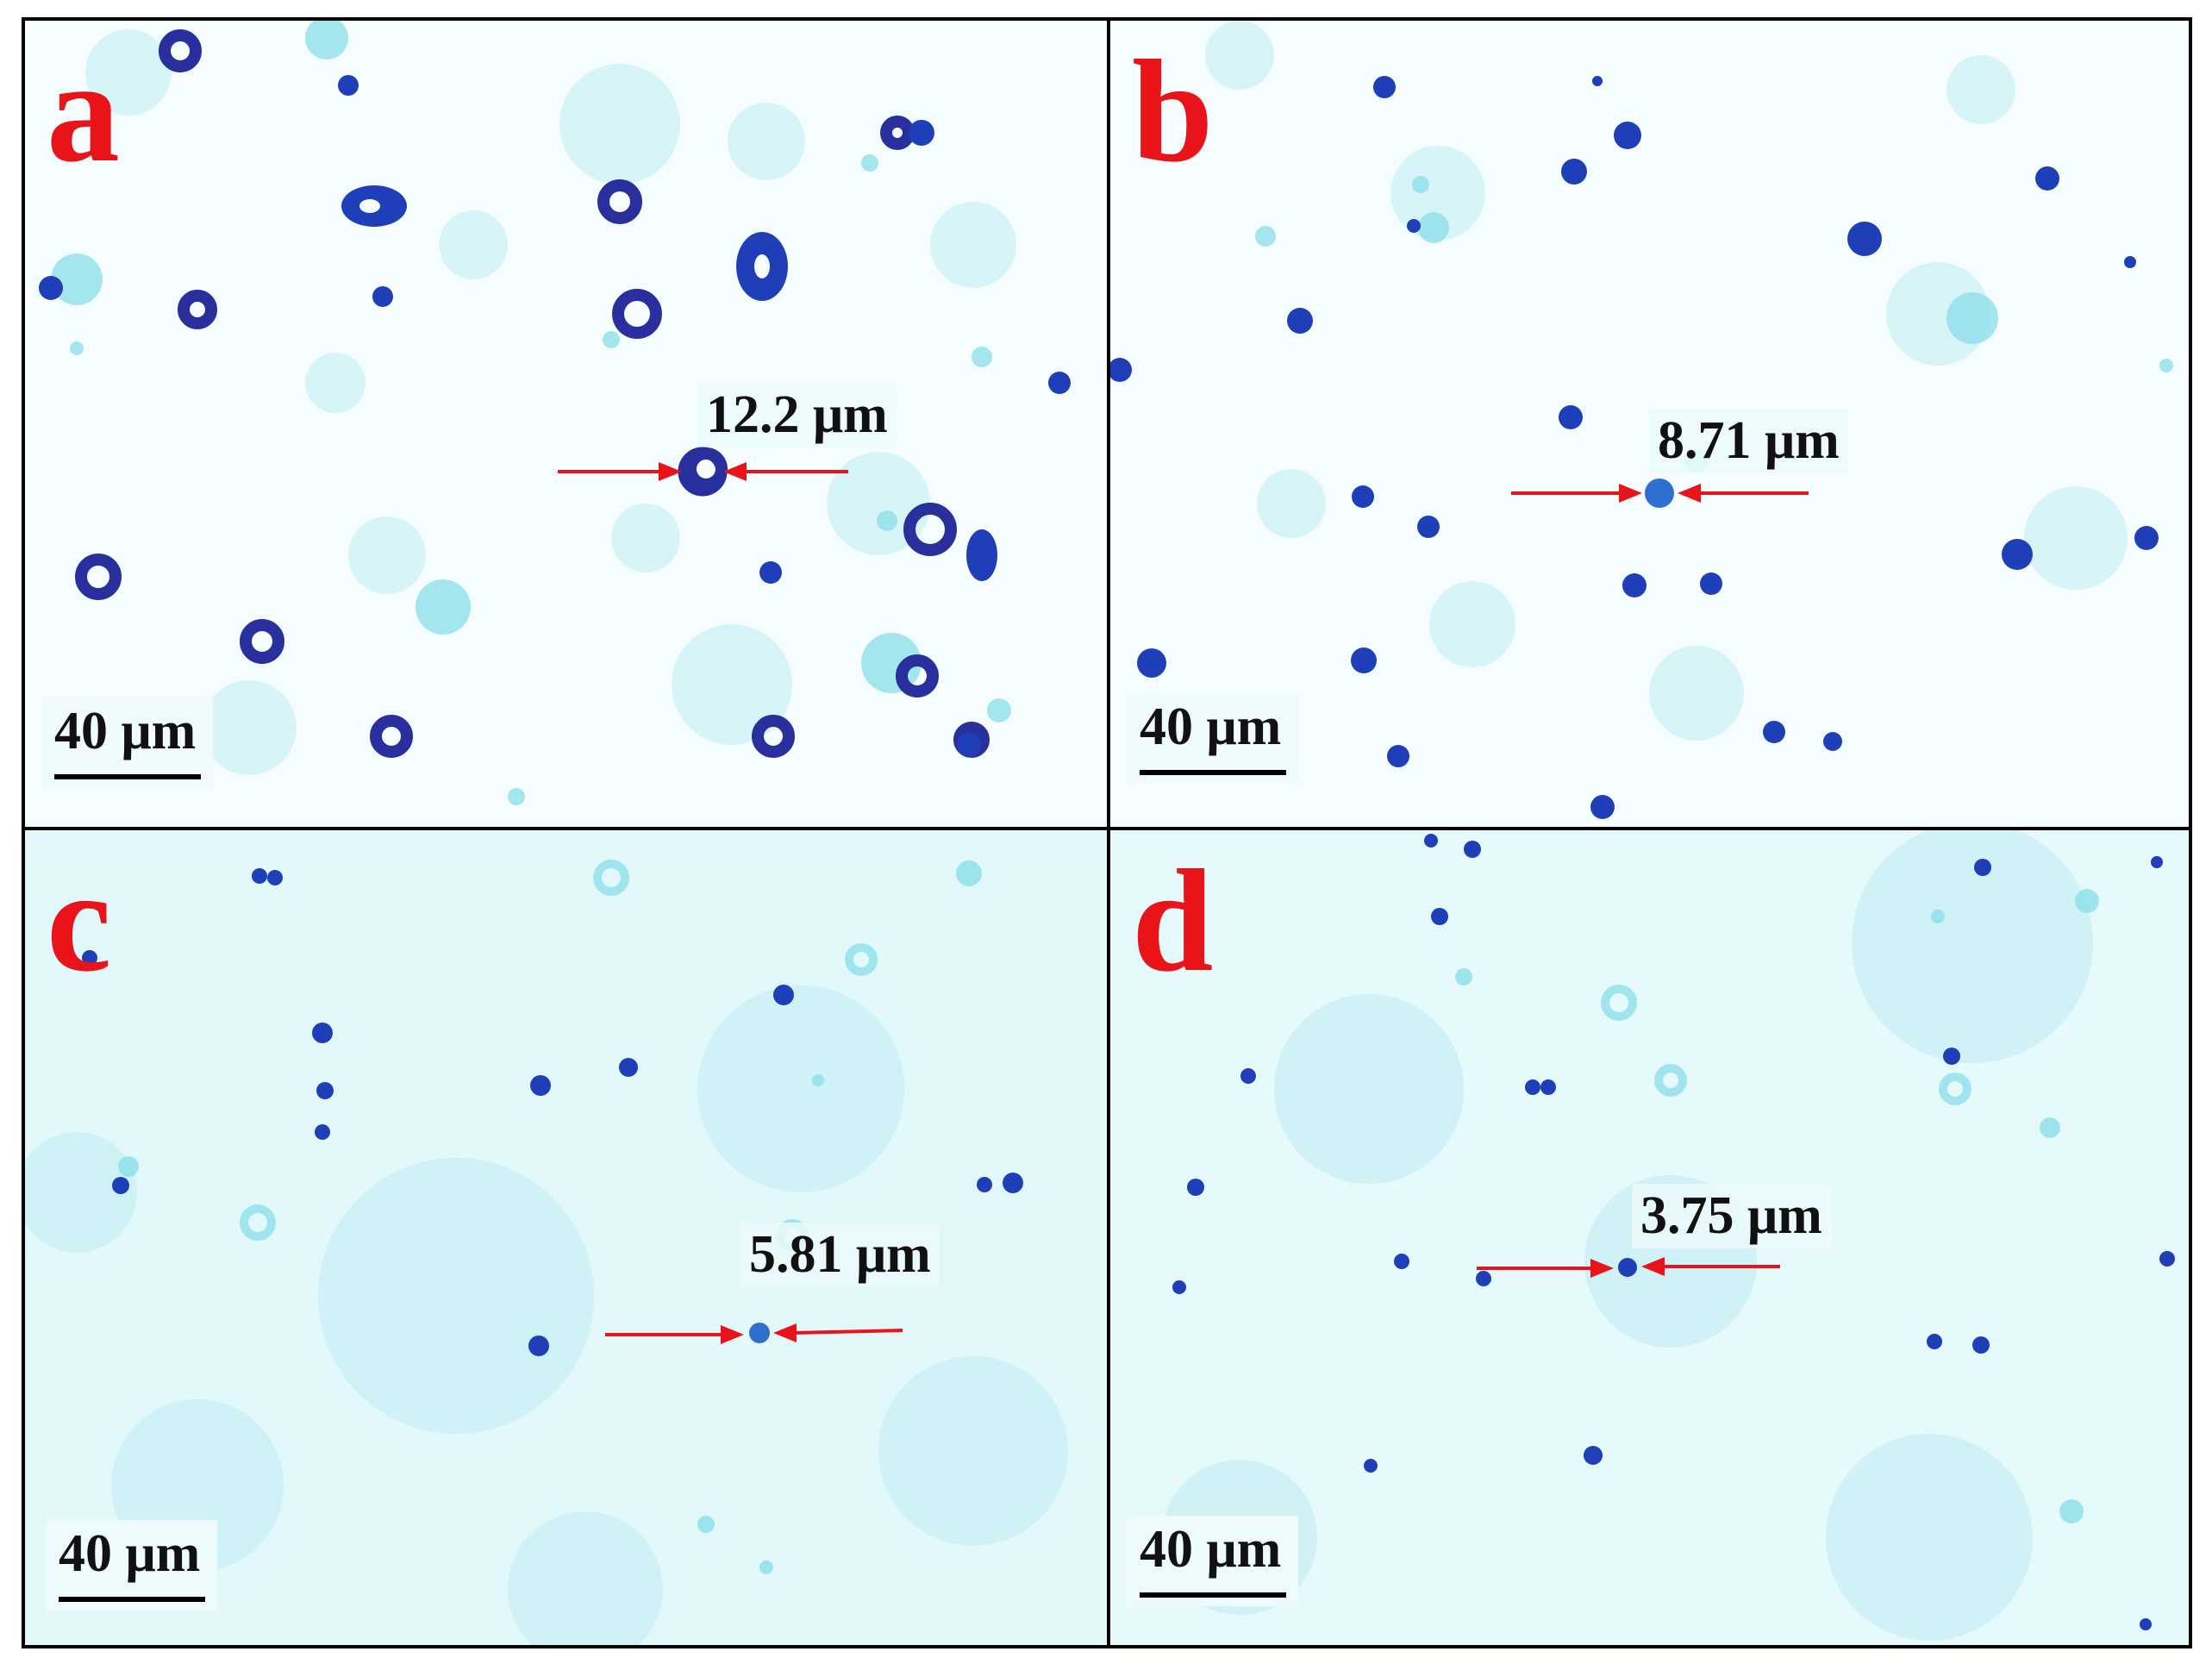 The width and height of the screenshot is (2212, 1664). What do you see at coordinates (1731, 1216) in the screenshot?
I see `measurement-label-d: 3.75 μm` at bounding box center [1731, 1216].